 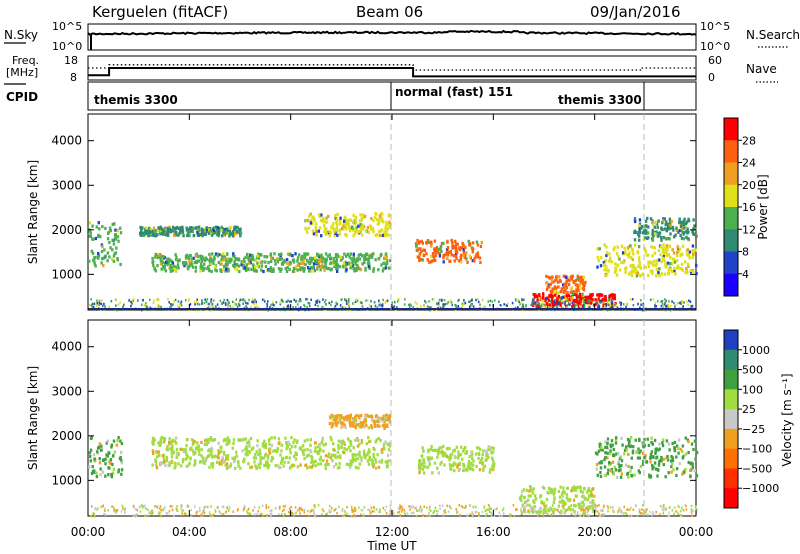 I want to click on x-axis-label: Time UT, so click(x=391, y=546).